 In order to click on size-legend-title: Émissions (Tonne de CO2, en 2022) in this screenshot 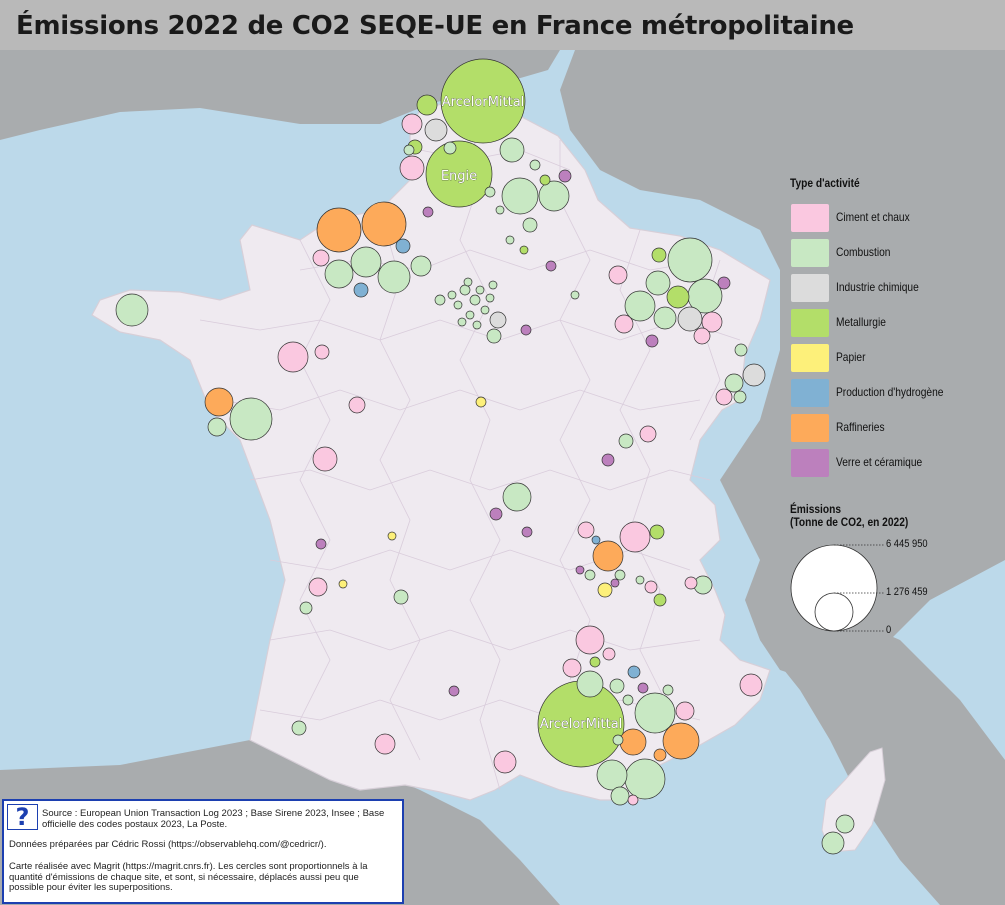, I will do `click(849, 516)`.